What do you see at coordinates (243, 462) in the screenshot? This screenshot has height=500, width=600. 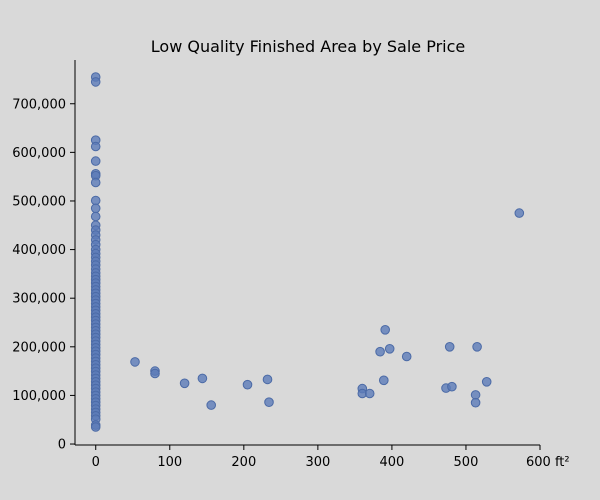 I see `x-tick-label: 200` at bounding box center [243, 462].